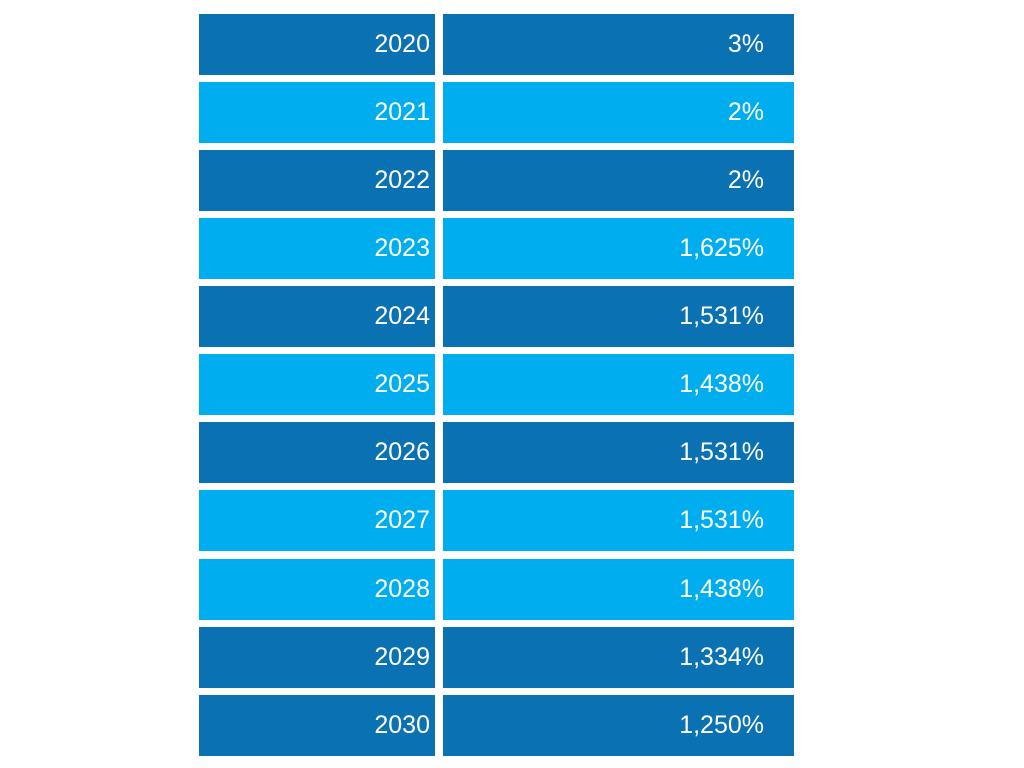 This screenshot has height=768, width=1024. I want to click on table-row: 2030 1,250%, so click(496, 725).